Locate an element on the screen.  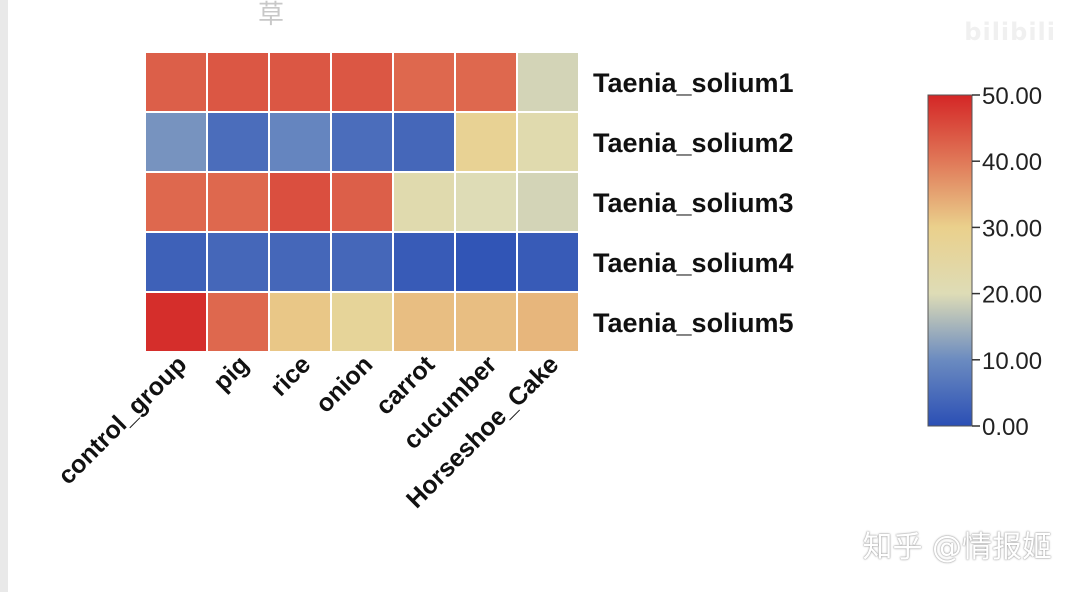
left-edge-strip is located at coordinates (4, 296).